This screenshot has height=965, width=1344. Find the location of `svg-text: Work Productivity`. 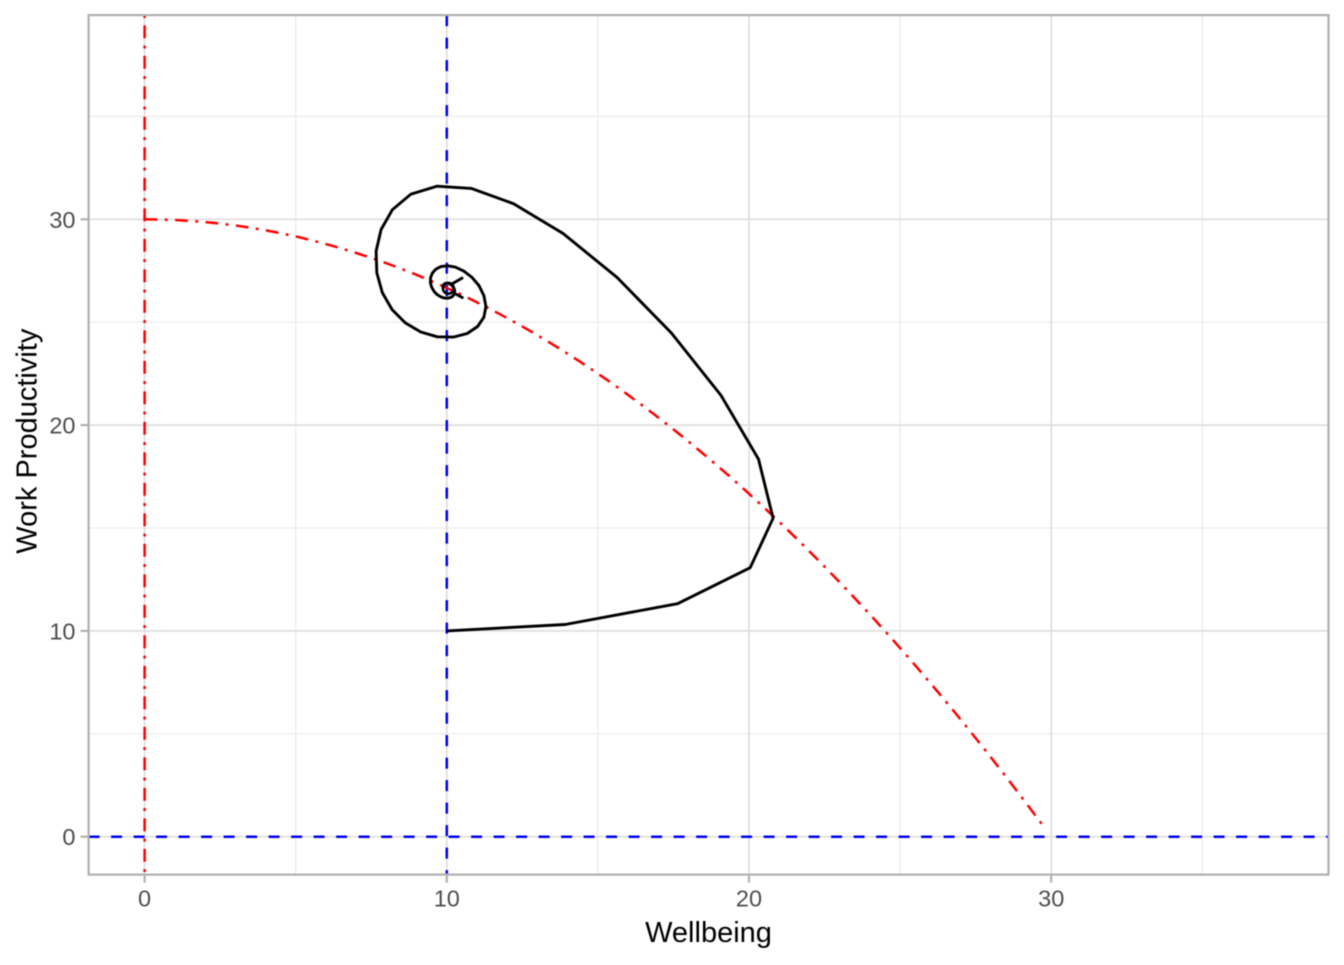

svg-text: Work Productivity is located at coordinates (28, 441).